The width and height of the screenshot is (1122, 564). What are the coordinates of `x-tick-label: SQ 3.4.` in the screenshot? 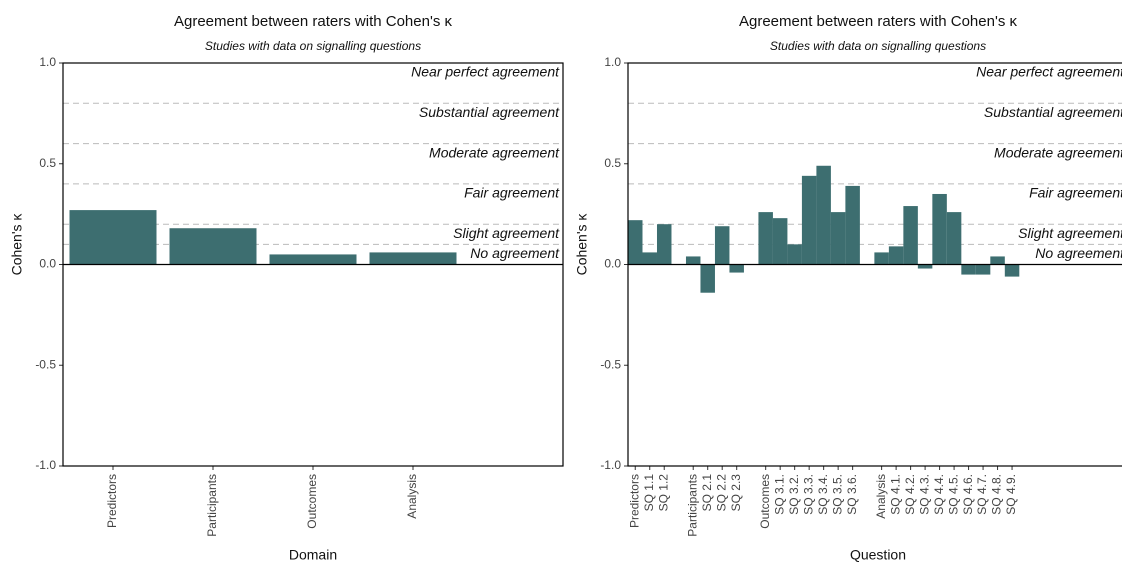 It's located at (823, 494).